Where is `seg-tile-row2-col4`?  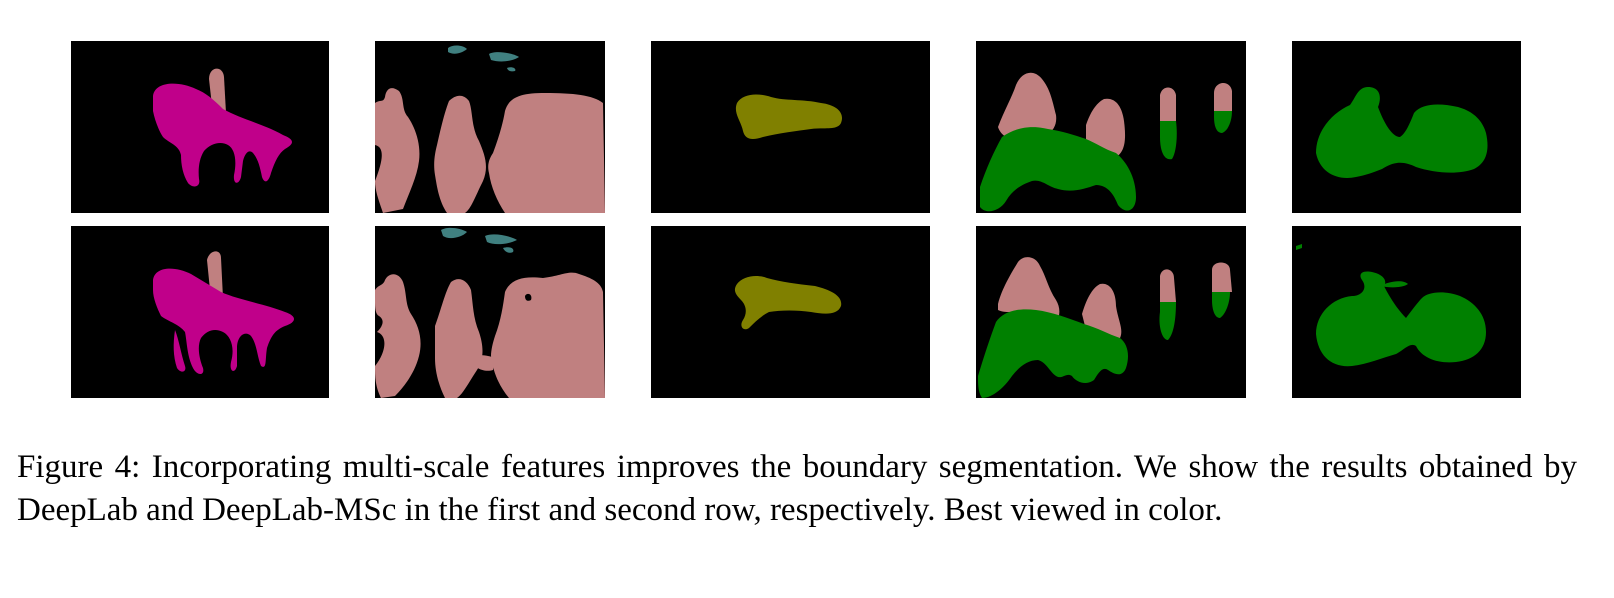 seg-tile-row2-col4 is located at coordinates (1111, 312).